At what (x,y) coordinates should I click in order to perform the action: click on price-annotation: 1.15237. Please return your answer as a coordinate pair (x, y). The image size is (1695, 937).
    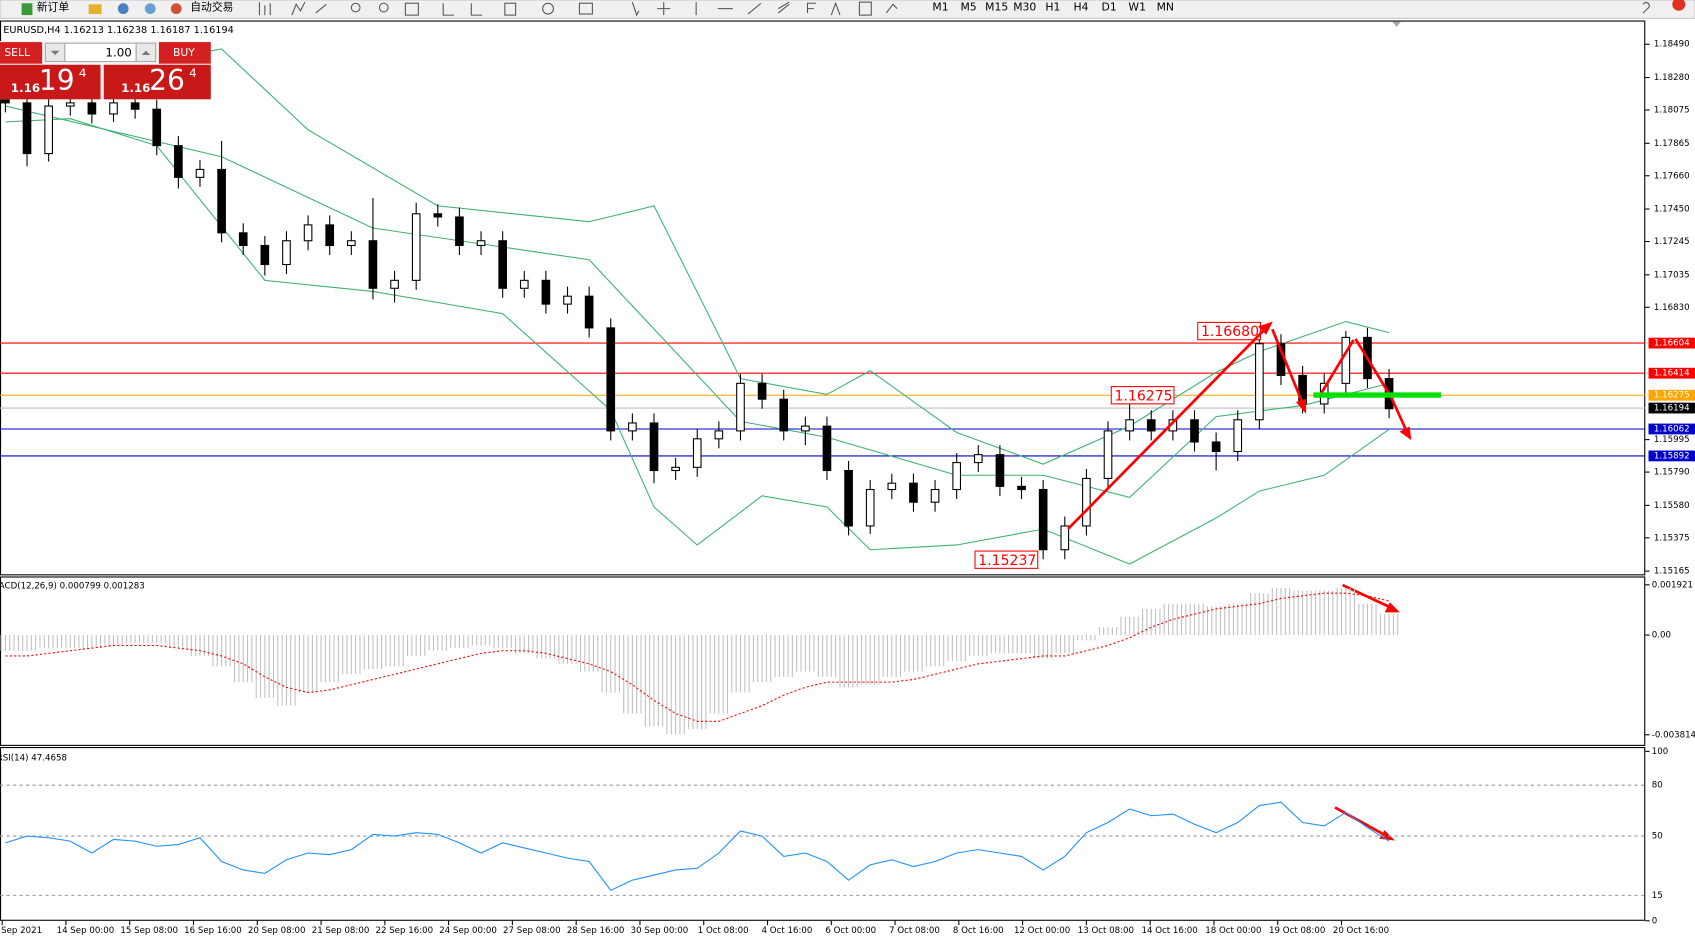
    Looking at the image, I should click on (1007, 561).